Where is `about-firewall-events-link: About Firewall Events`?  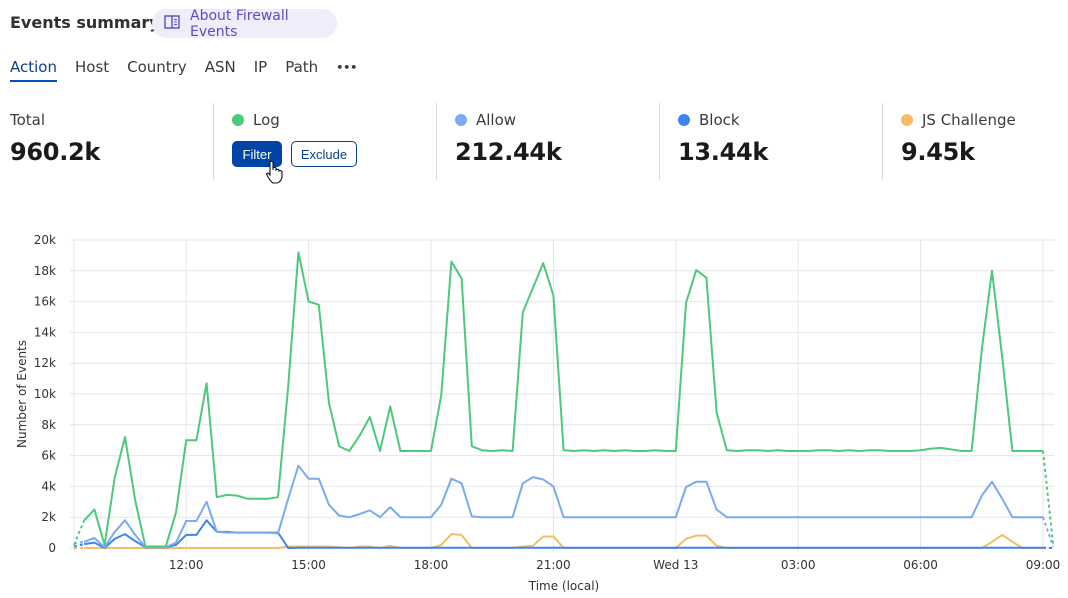 about-firewall-events-link: About Firewall Events is located at coordinates (244, 23).